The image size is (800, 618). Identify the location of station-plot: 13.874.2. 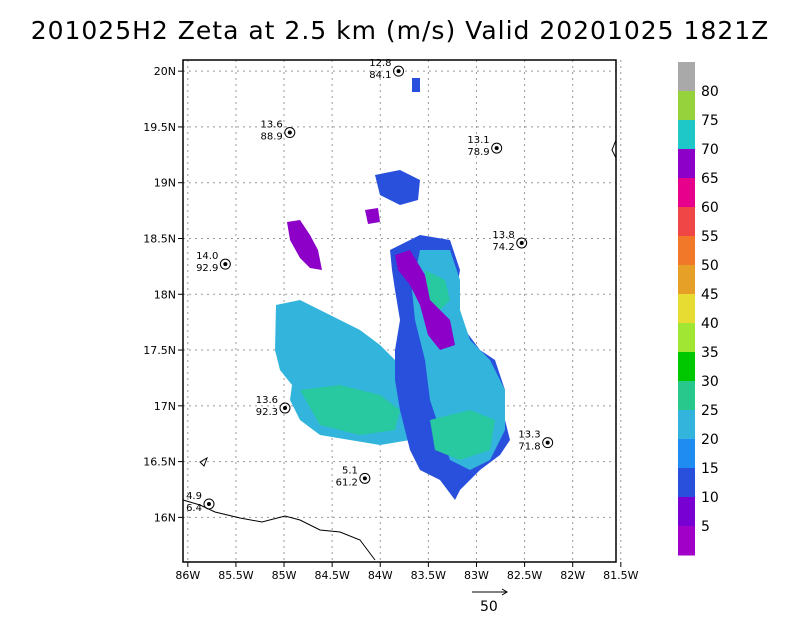
(510, 241).